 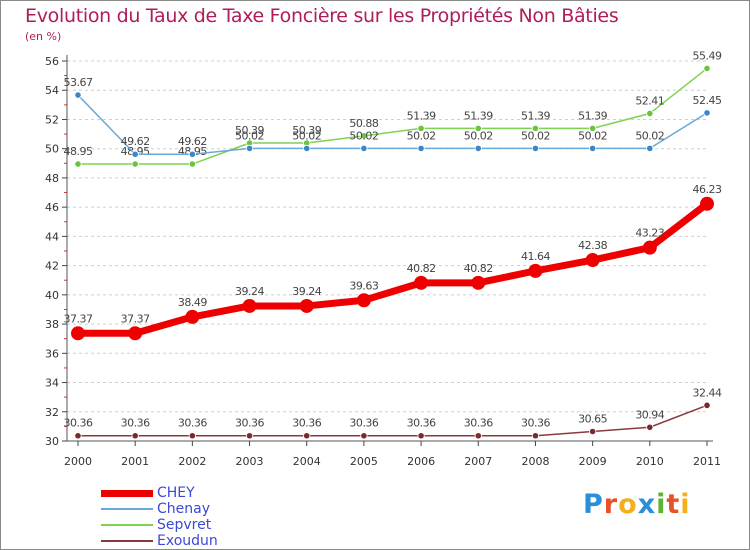 What do you see at coordinates (363, 123) in the screenshot?
I see `data-label-sepvret: 50.88` at bounding box center [363, 123].